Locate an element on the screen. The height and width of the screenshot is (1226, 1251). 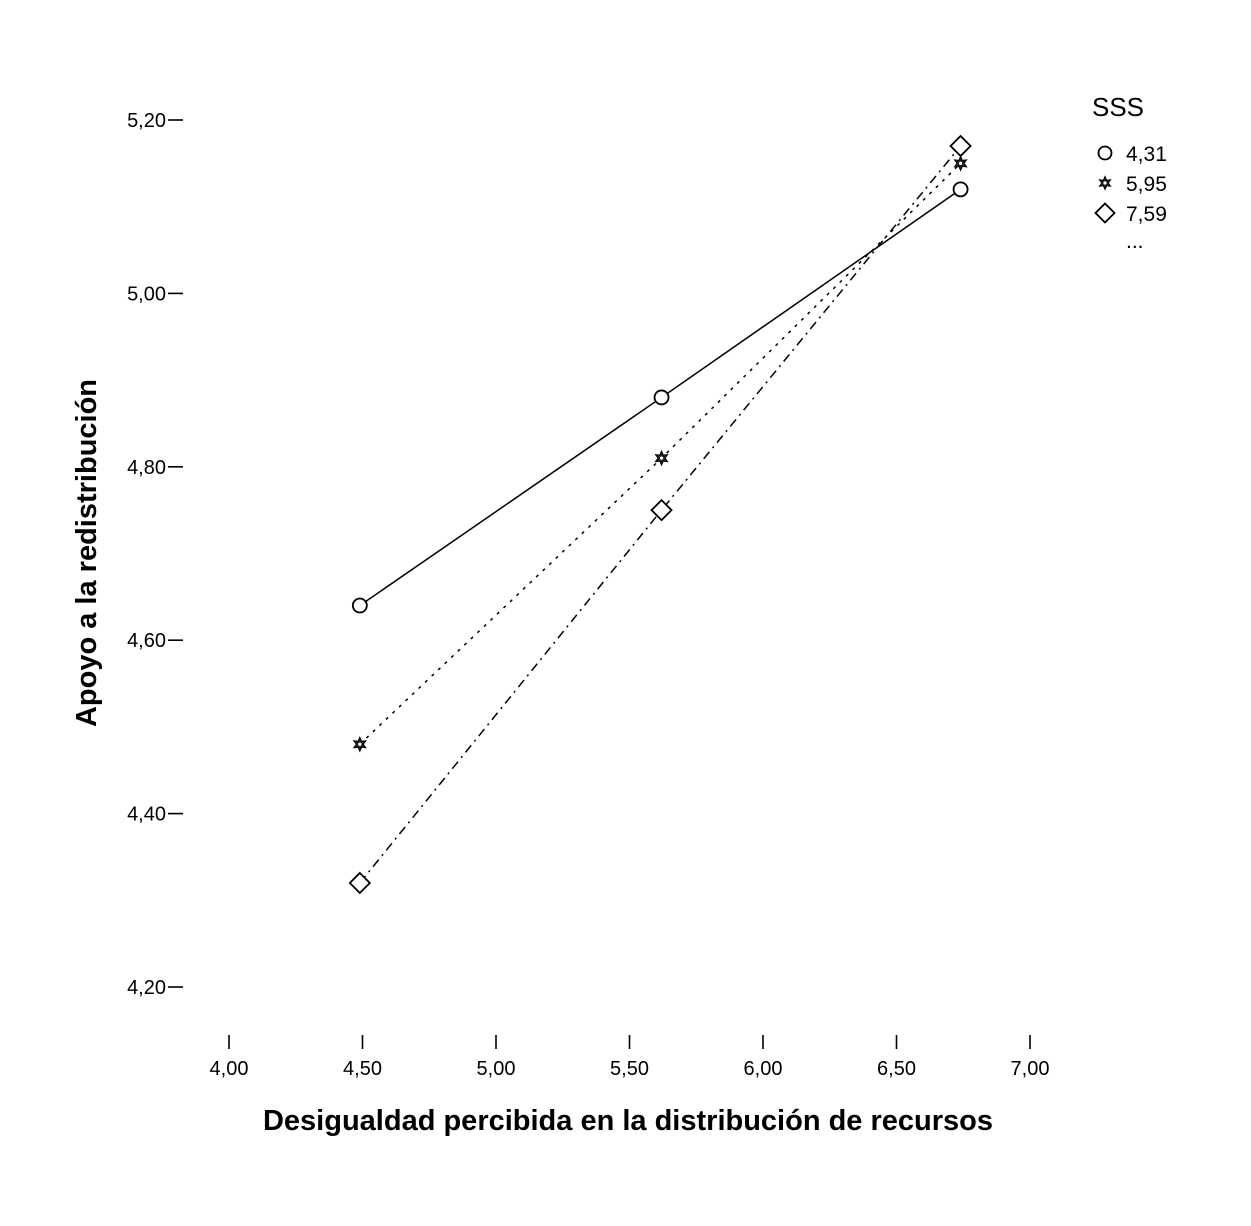
x-axis: 4,00 4,50 5,00 5,50 6,00 6,50 7,00 is located at coordinates (630, 1057).